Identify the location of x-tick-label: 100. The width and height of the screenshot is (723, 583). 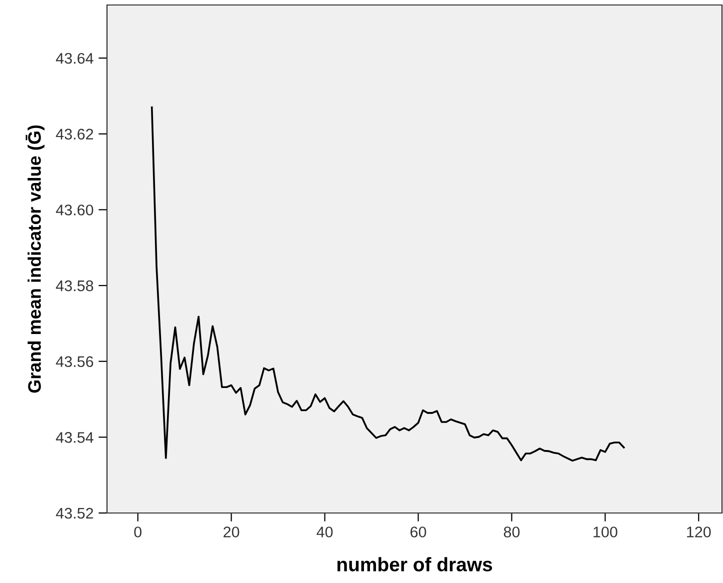
(606, 532).